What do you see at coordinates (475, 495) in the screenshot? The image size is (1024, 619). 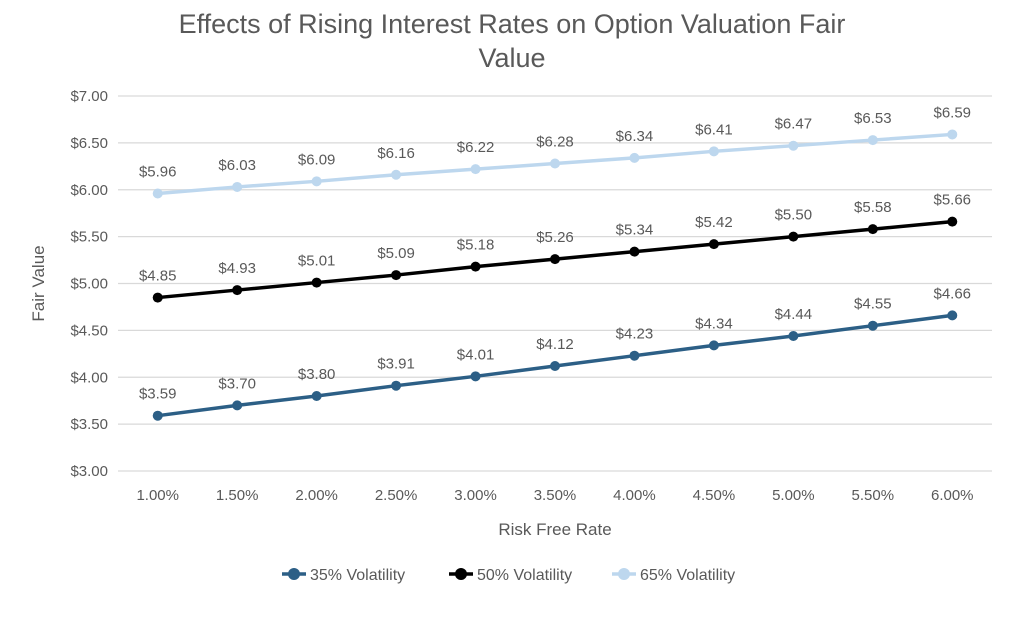 I see `x-tick-label: 3.00%` at bounding box center [475, 495].